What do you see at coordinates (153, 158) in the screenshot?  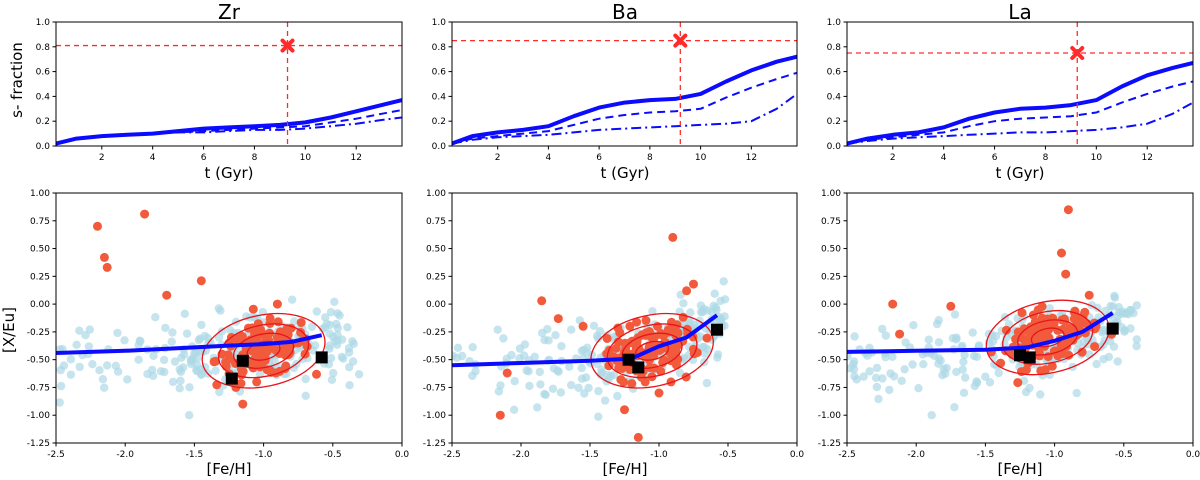 I see `x-tick-label: 4` at bounding box center [153, 158].